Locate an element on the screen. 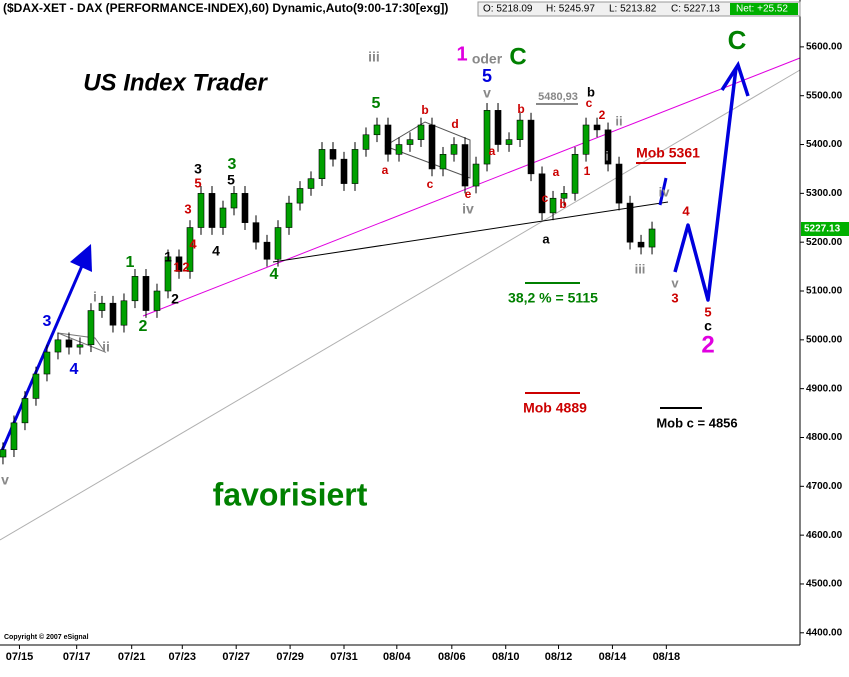  annotation: d is located at coordinates (454, 124).